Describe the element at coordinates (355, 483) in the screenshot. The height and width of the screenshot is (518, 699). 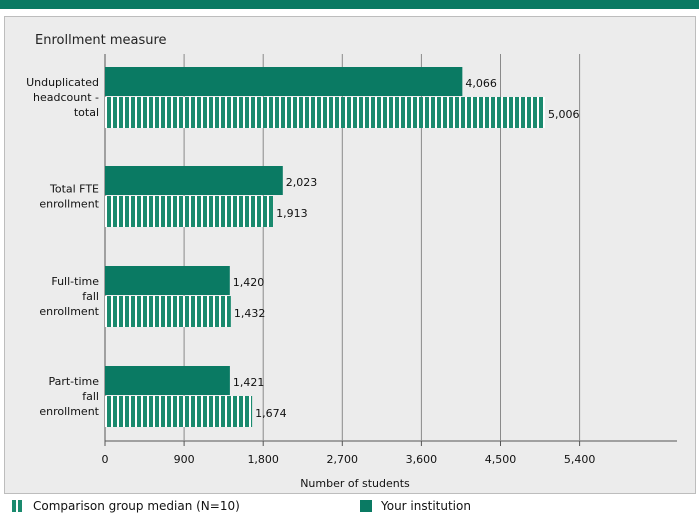
I see `x-axis-label: Number of students` at that location.